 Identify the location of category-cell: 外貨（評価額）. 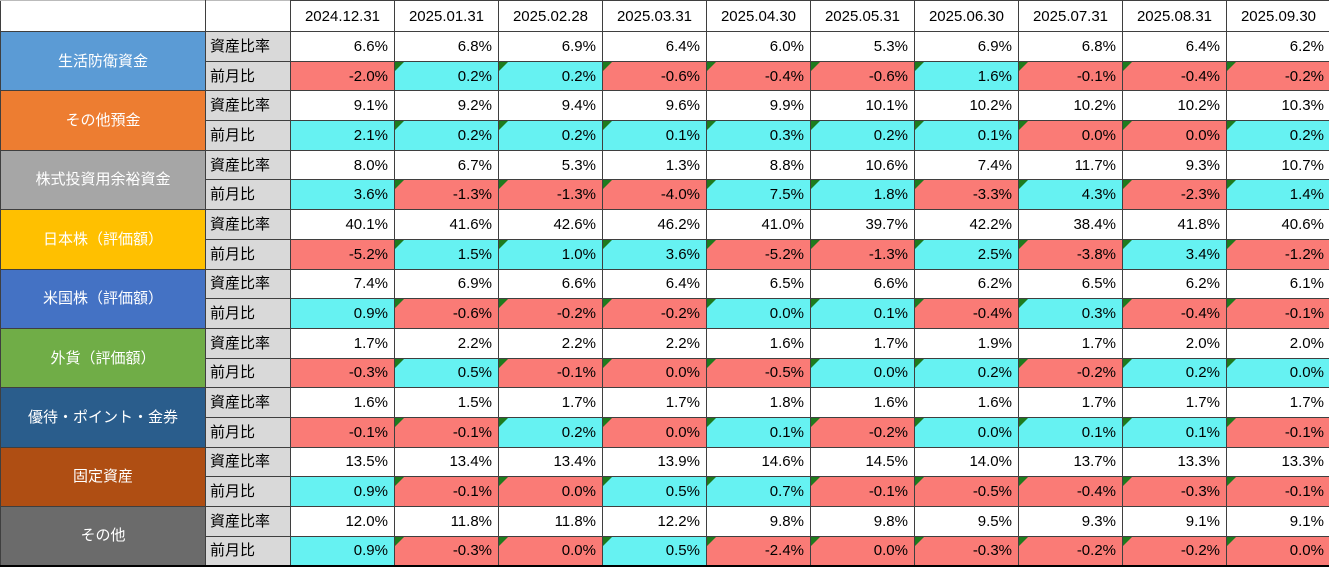
(103, 358).